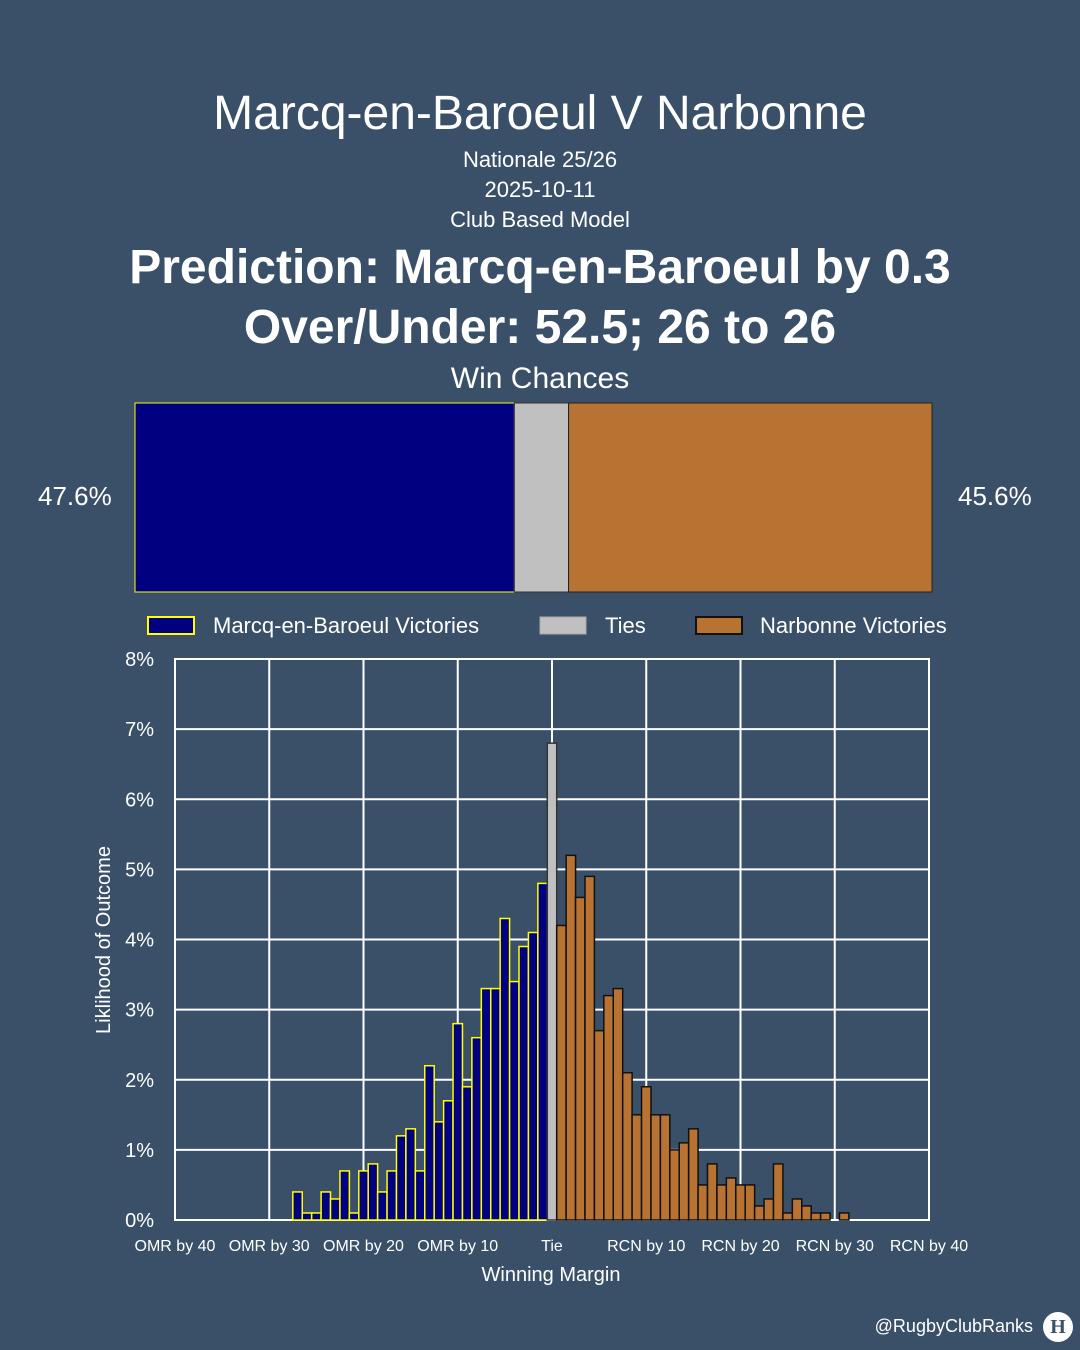 The image size is (1080, 1350). Describe the element at coordinates (175, 1246) in the screenshot. I see `x-tick-label: OMR by 40` at that location.